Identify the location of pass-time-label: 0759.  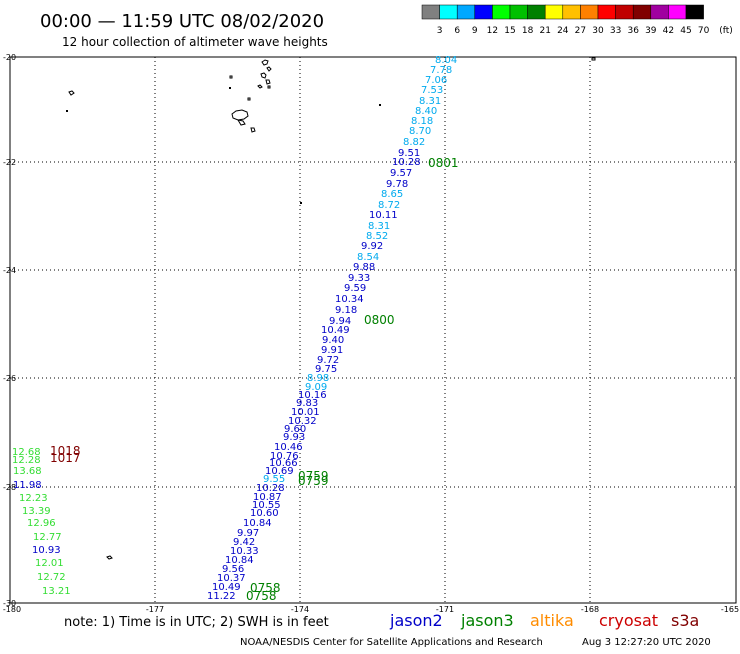
(313, 481).